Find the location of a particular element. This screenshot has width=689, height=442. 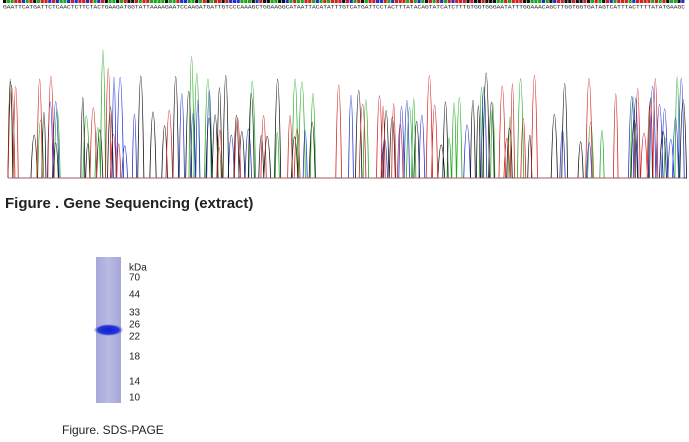

marker-label: 22 is located at coordinates (135, 337).